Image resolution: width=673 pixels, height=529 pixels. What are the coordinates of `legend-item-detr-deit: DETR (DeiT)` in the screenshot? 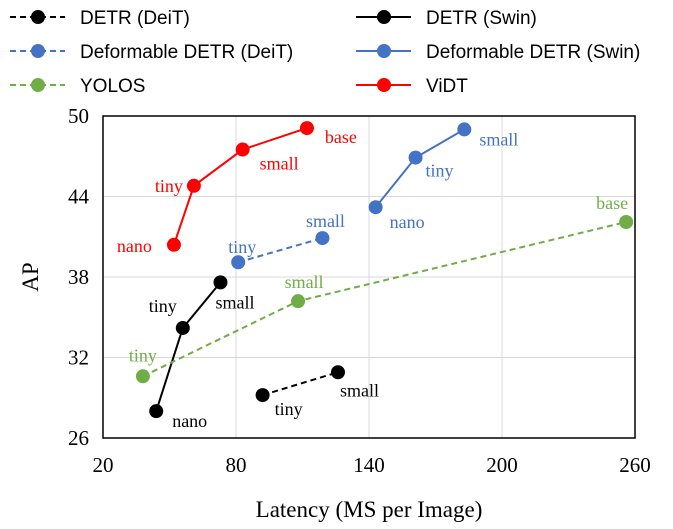 It's located at (100, 18).